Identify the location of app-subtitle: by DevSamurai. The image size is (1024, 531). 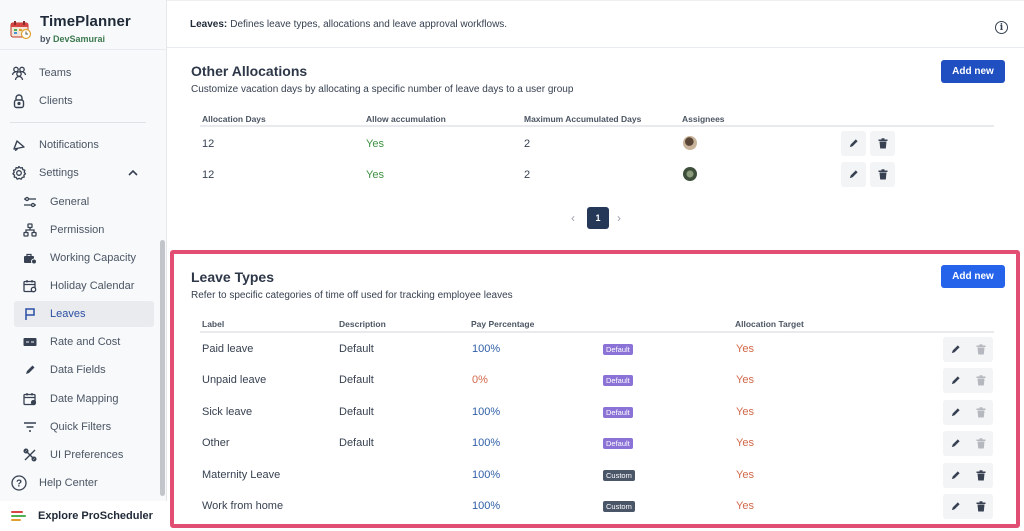
(73, 39).